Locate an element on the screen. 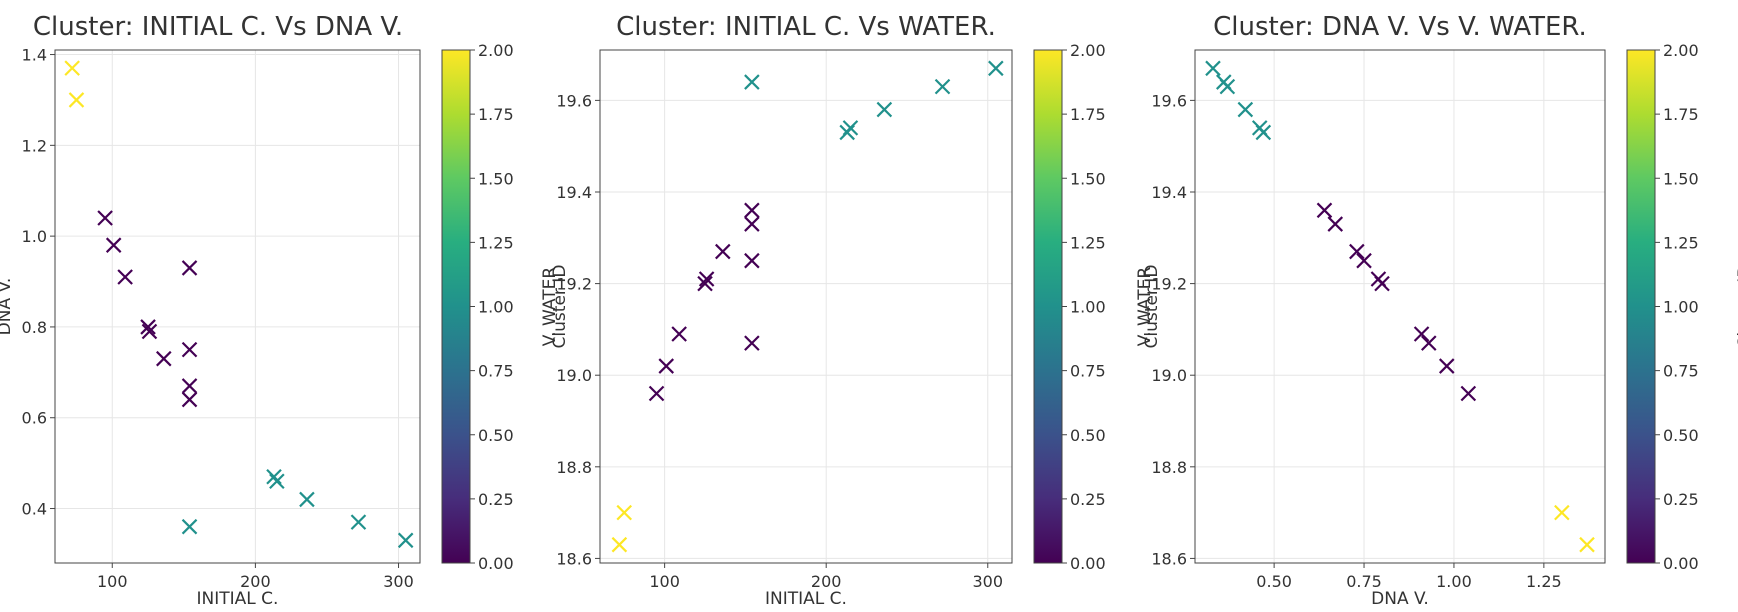 The width and height of the screenshot is (1738, 612). y-tick-label: 1.2 is located at coordinates (34, 145).